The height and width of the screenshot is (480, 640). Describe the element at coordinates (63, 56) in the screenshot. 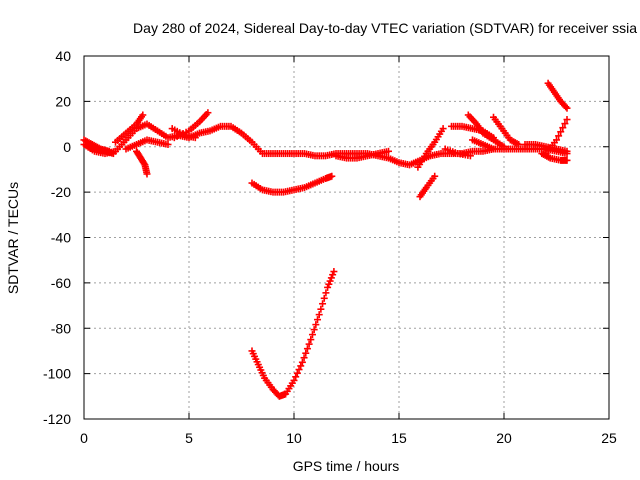

I see `y-tick-label: 40` at that location.